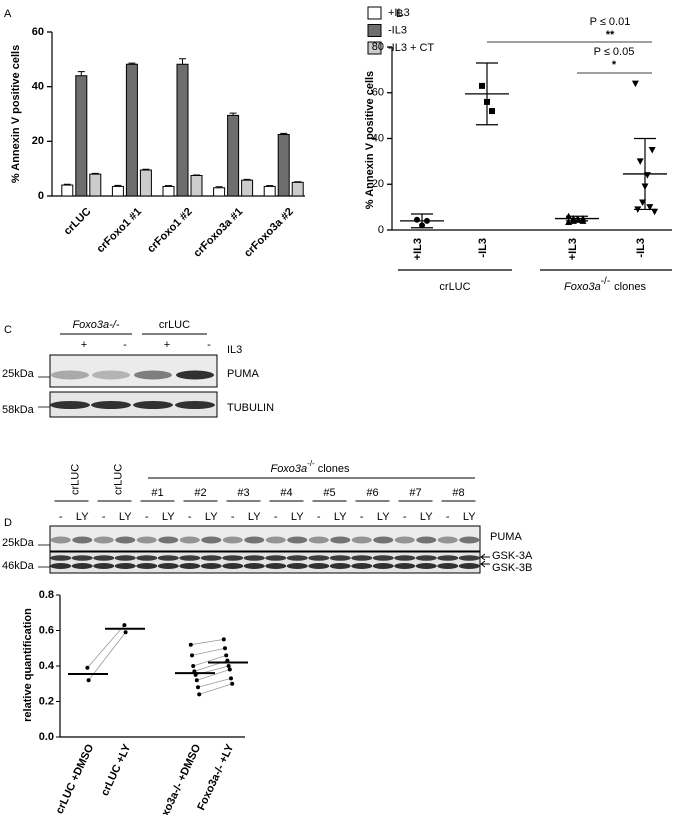 This screenshot has height=815, width=685. Describe the element at coordinates (610, 22) in the screenshot. I see `annotation: P ≤ 0.01` at that location.